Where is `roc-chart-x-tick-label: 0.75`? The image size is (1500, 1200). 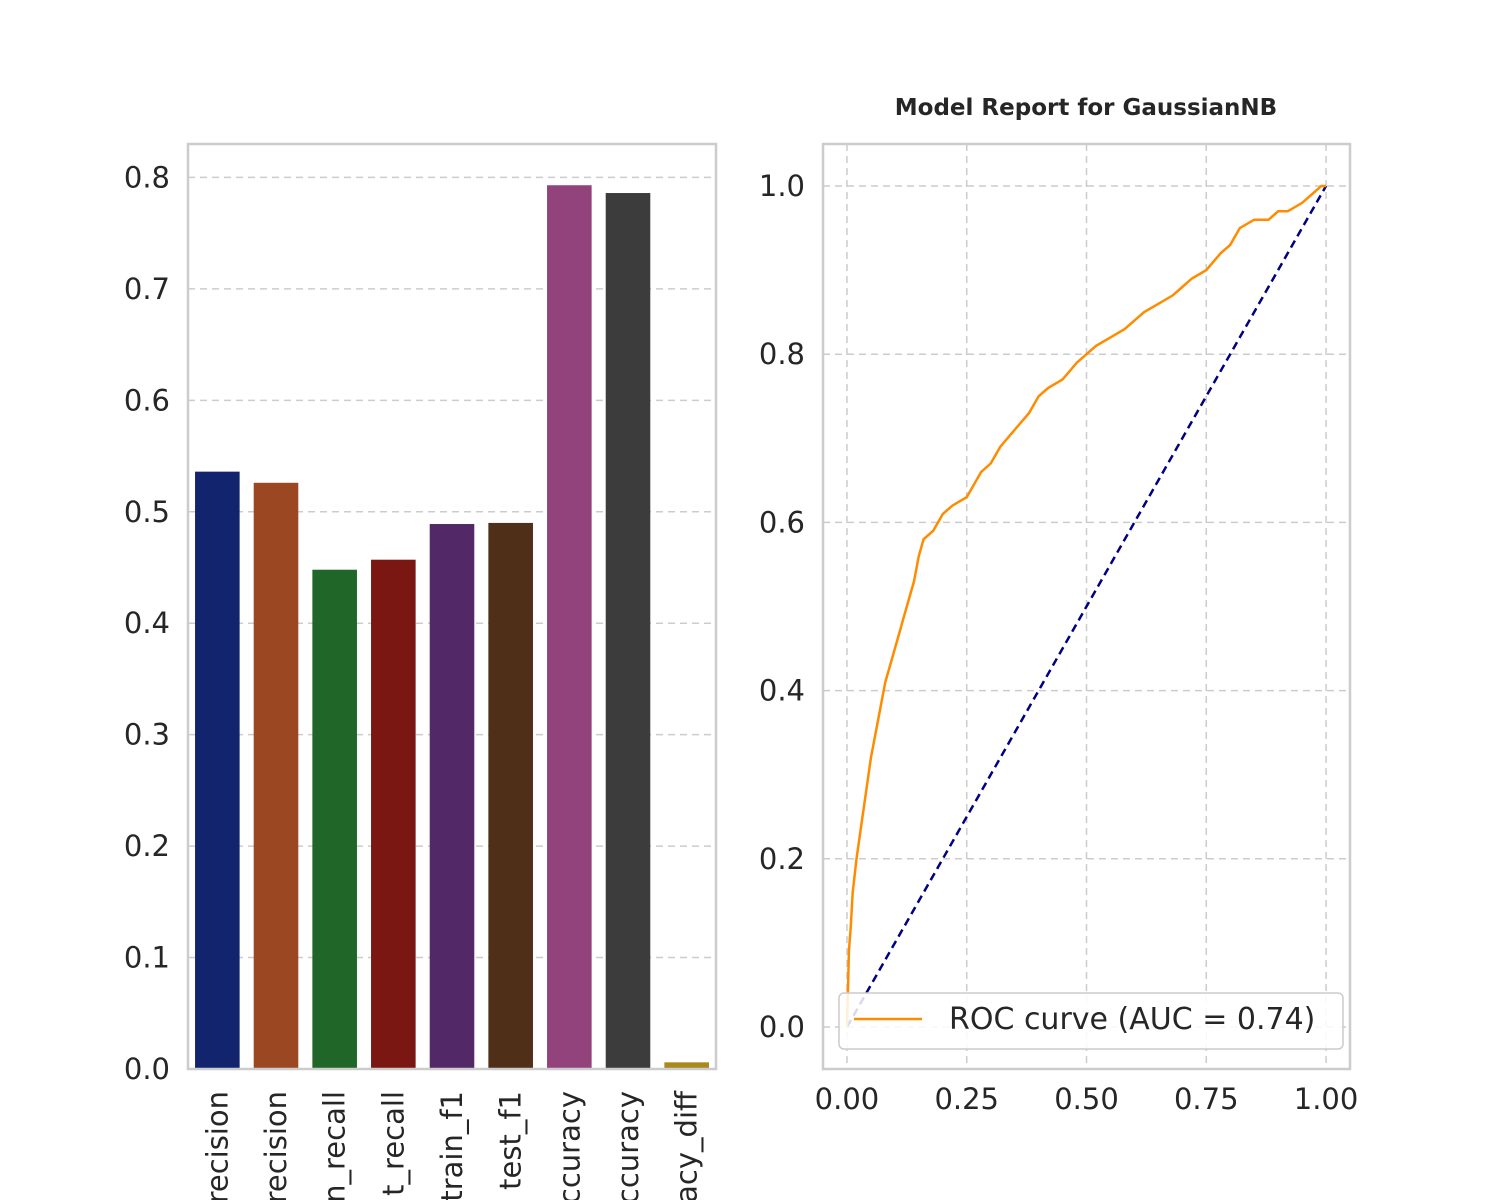 roc-chart-x-tick-label: 0.75 is located at coordinates (1206, 1099).